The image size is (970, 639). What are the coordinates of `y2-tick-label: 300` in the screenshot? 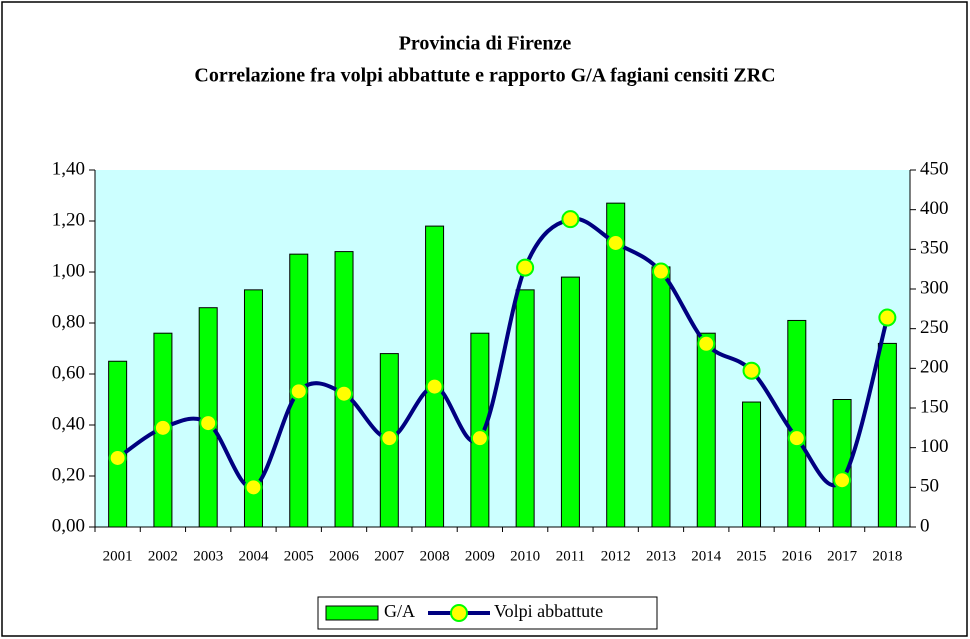 It's located at (934, 287).